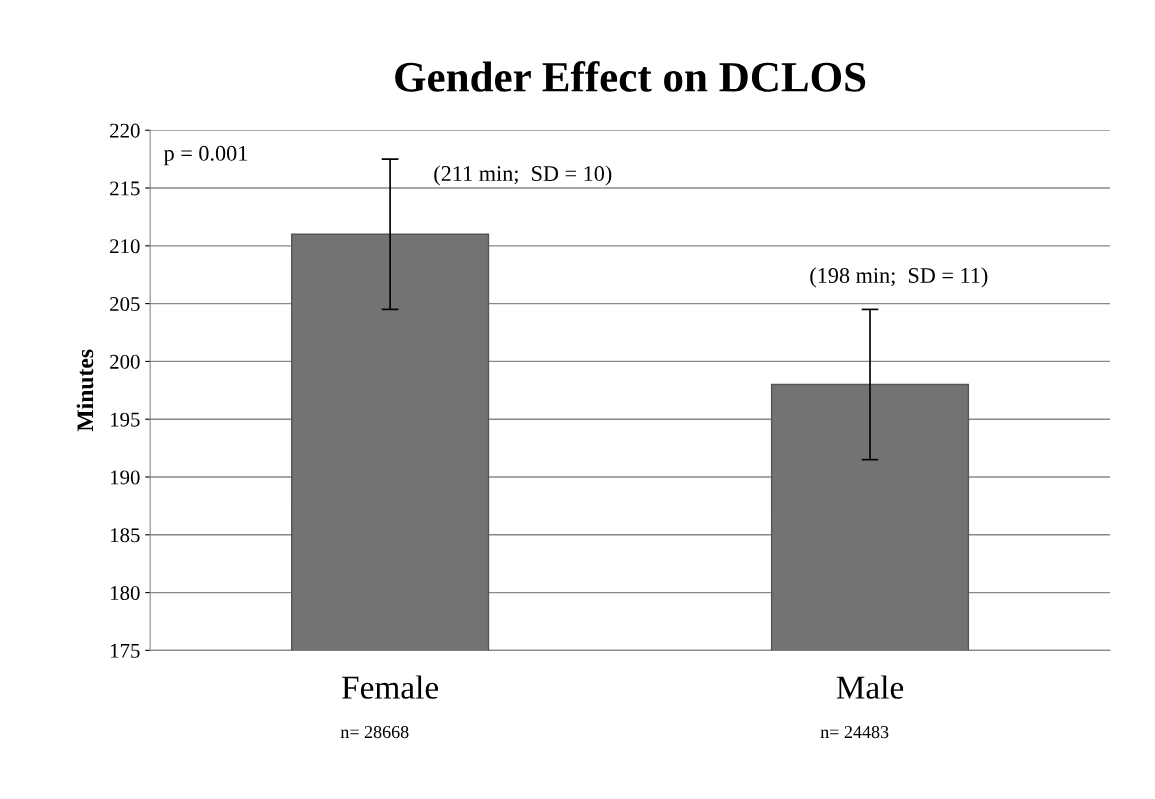  I want to click on y-axis-title: Minutes, so click(85, 390).